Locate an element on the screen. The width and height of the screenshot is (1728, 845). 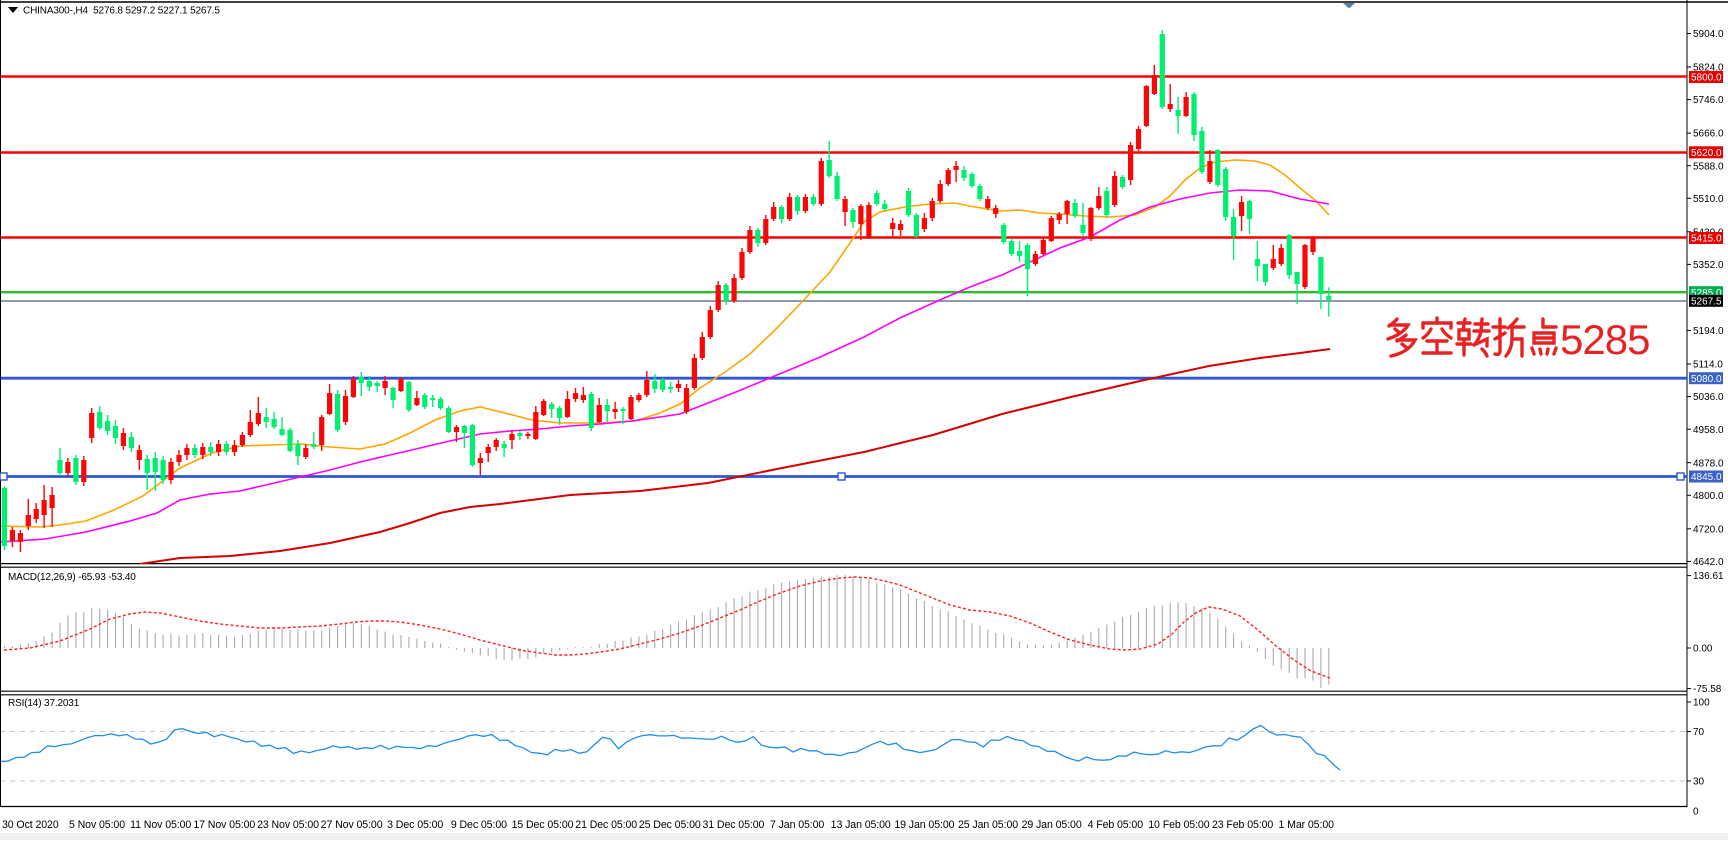
svg-text: RSI(14) 37.2031 is located at coordinates (44, 703).